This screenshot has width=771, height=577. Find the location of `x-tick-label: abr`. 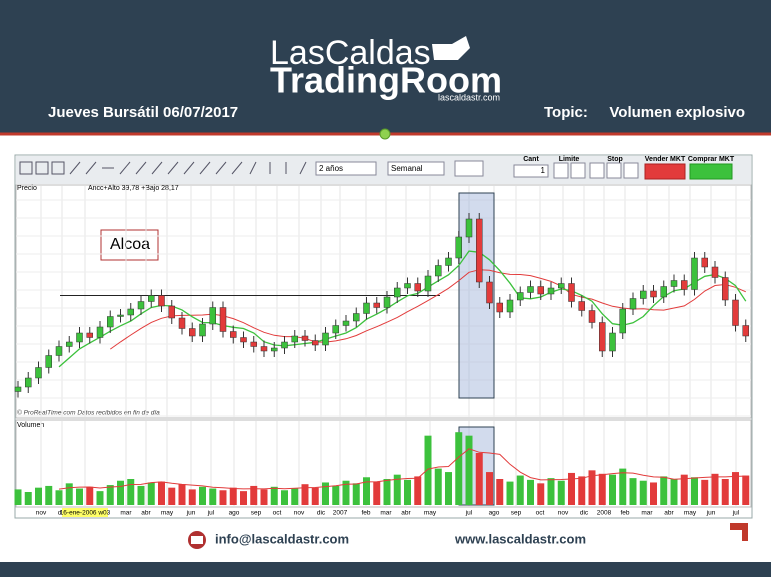

x-tick-label: abr is located at coordinates (146, 513).